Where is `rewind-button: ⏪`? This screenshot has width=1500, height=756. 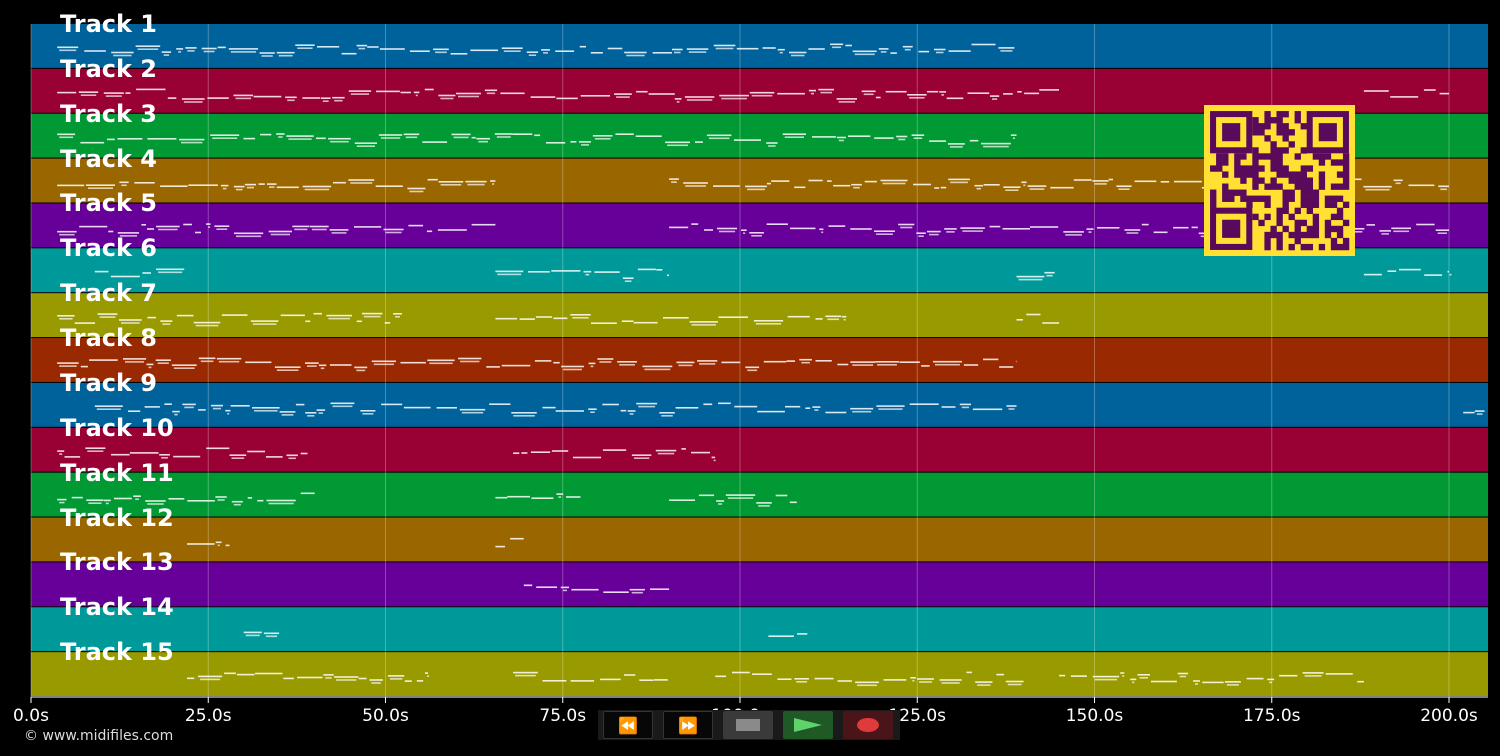
rewind-button: ⏪ is located at coordinates (628, 725).